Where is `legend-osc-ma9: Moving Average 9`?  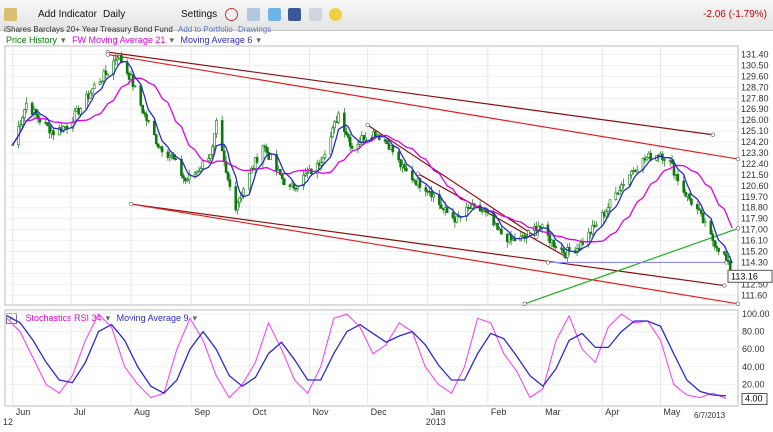 legend-osc-ma9: Moving Average 9 is located at coordinates (152, 318).